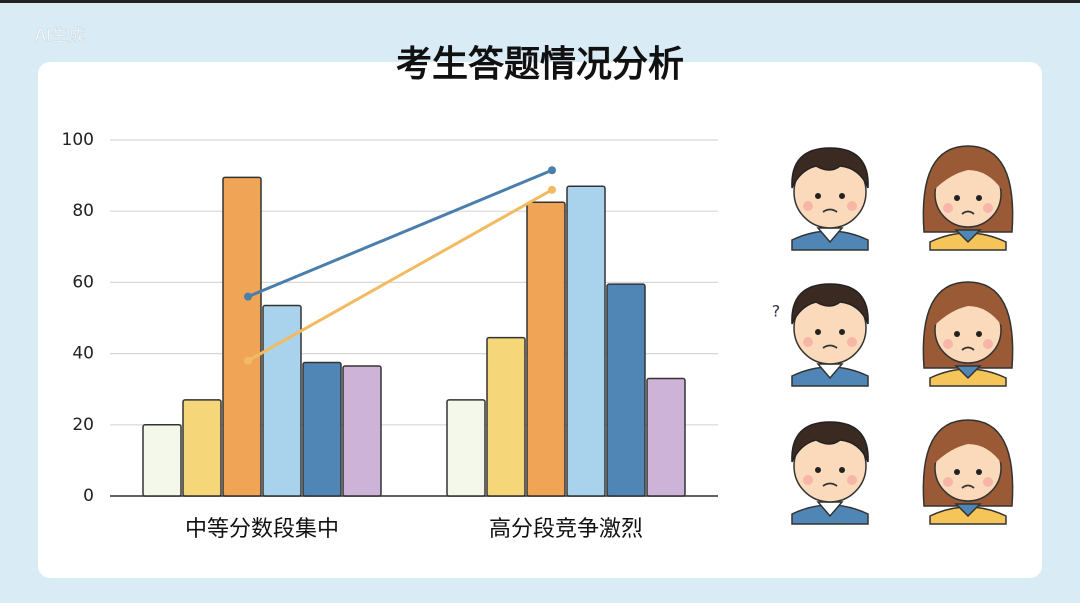  What do you see at coordinates (83, 211) in the screenshot?
I see `y-tick-label: 80` at bounding box center [83, 211].